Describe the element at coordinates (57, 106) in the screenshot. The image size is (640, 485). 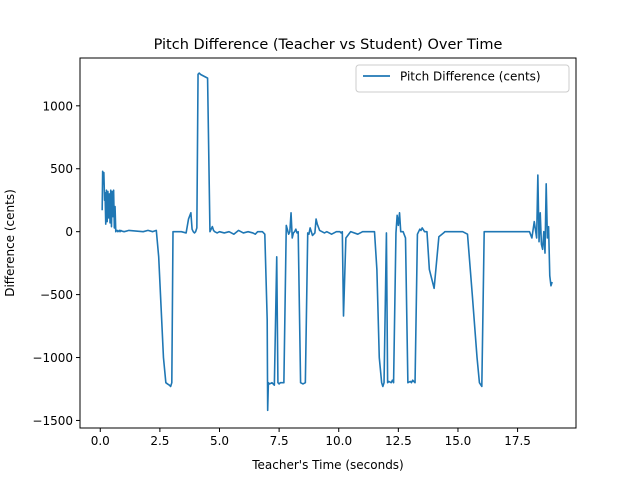
I see `y-tick-label: 1000` at that location.